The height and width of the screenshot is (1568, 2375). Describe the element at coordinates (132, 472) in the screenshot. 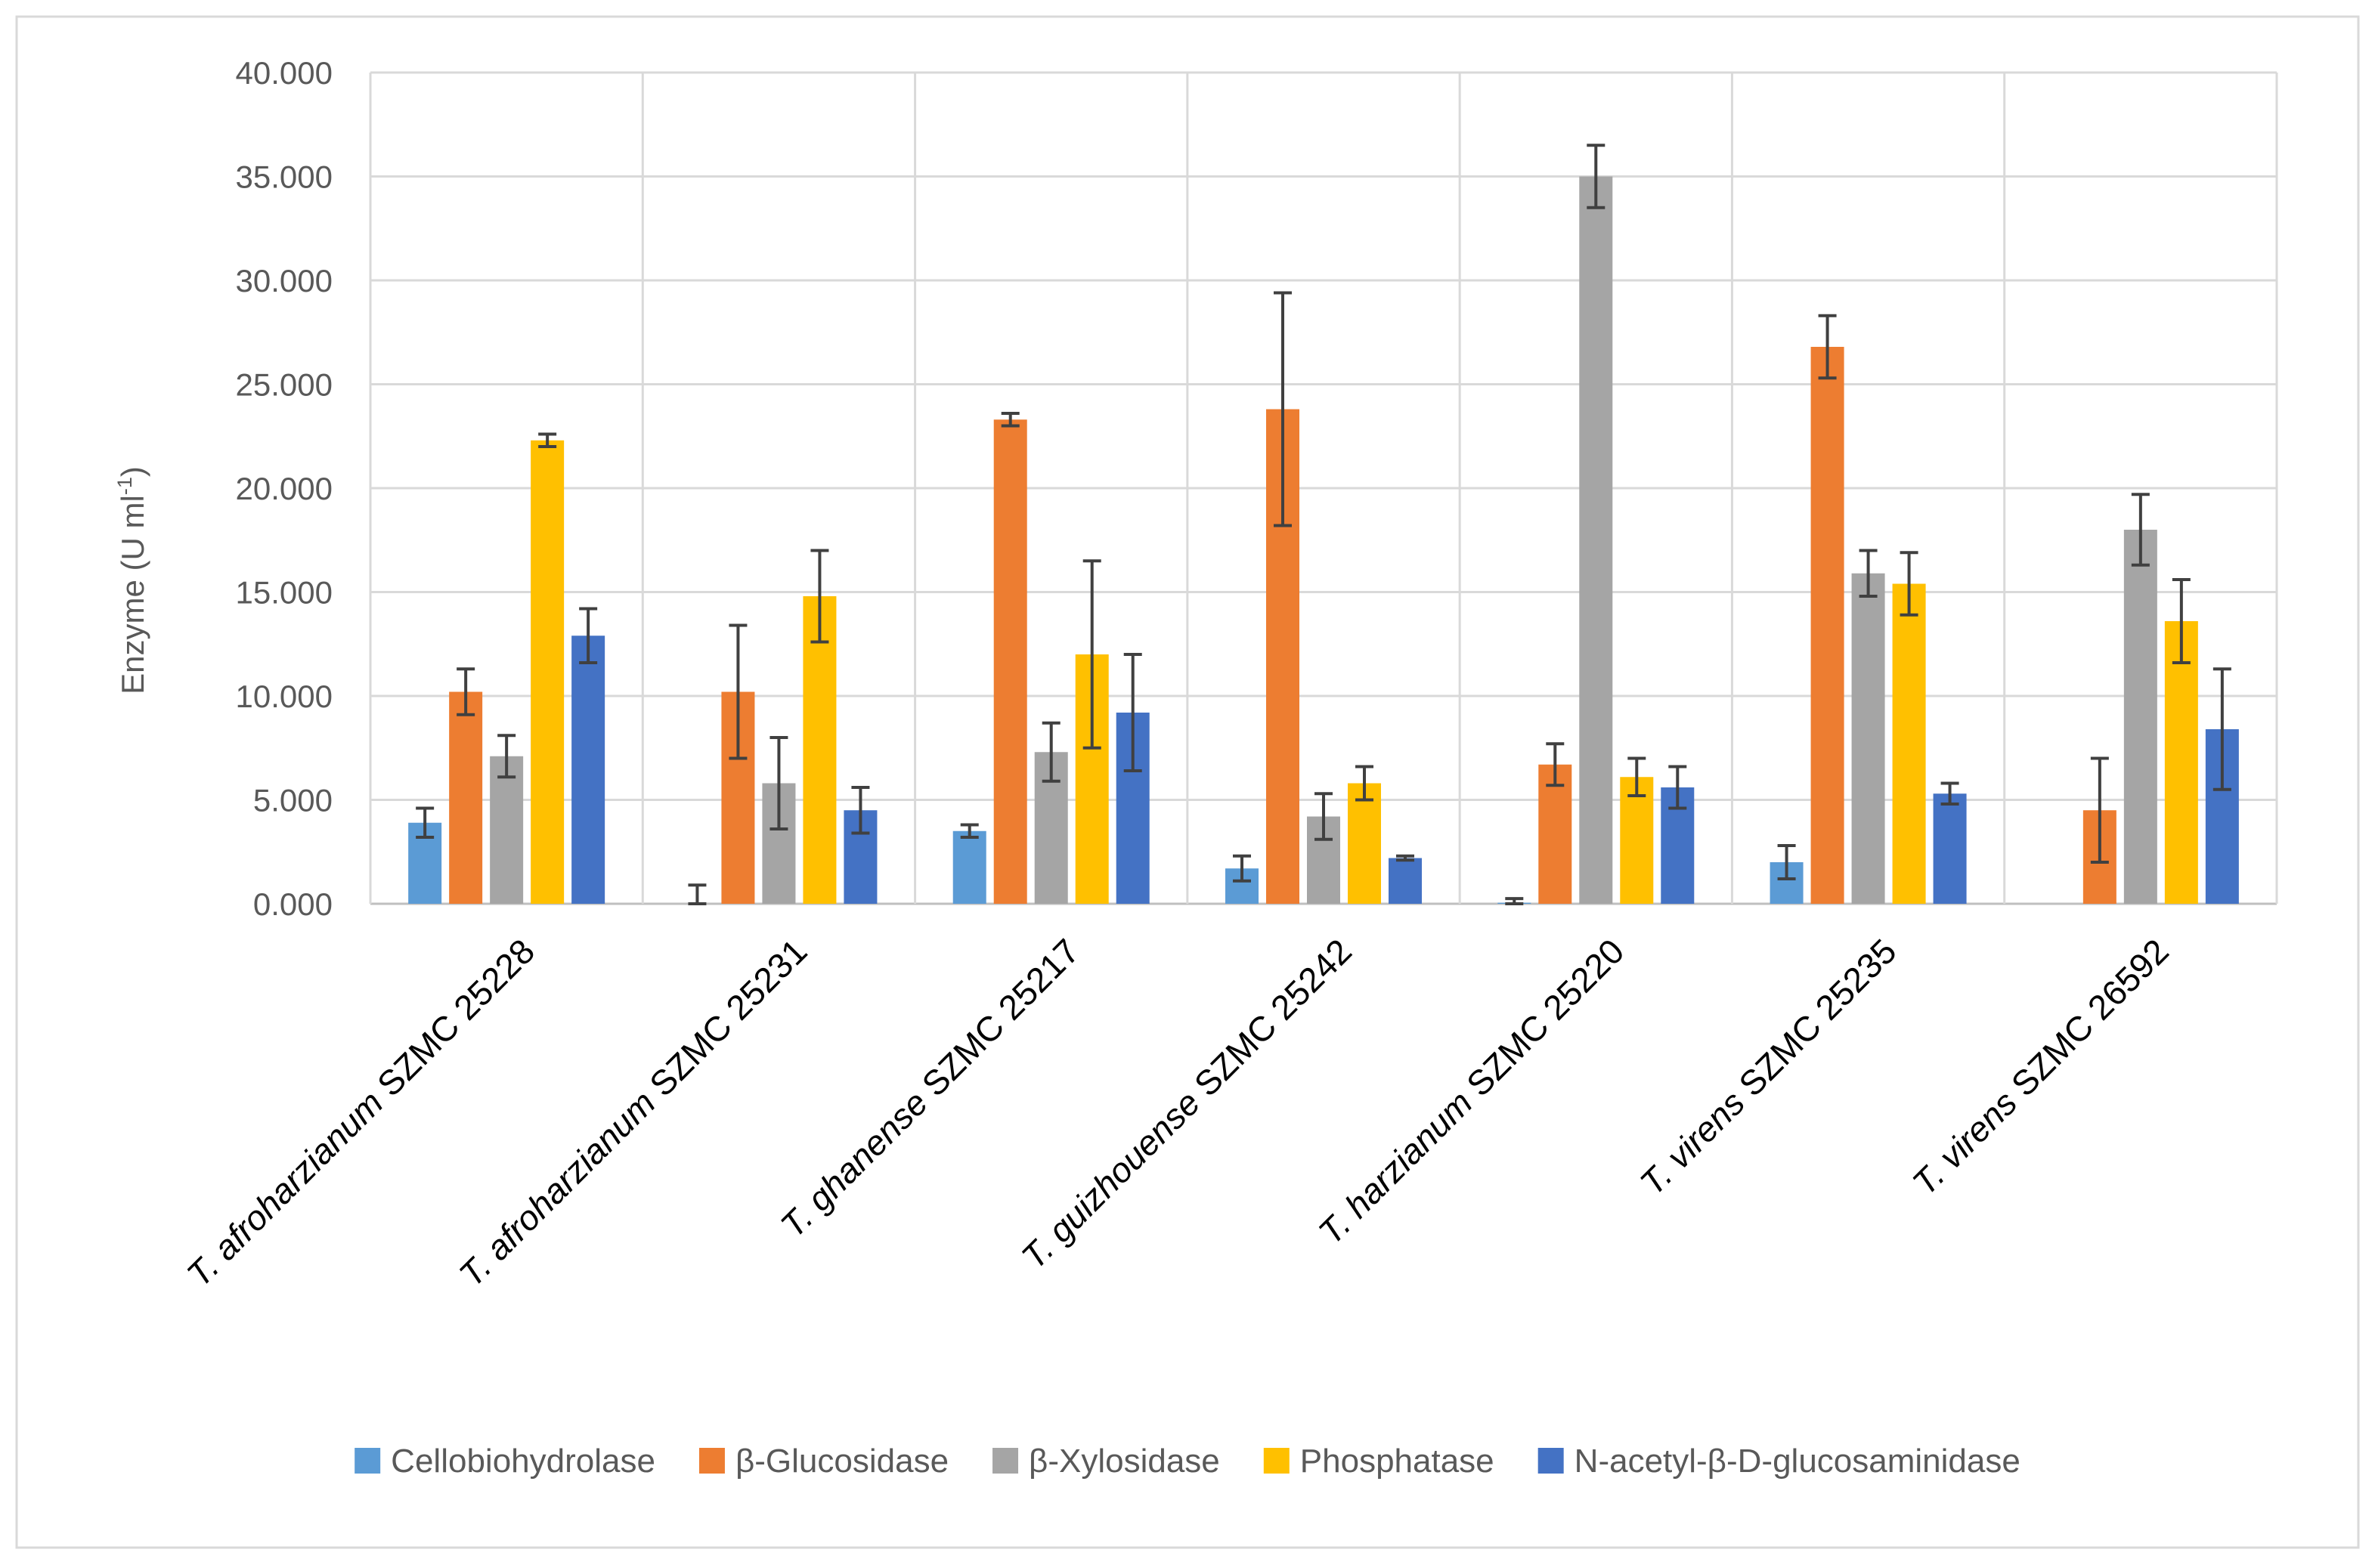

I see `y-axis-label-close: )` at that location.